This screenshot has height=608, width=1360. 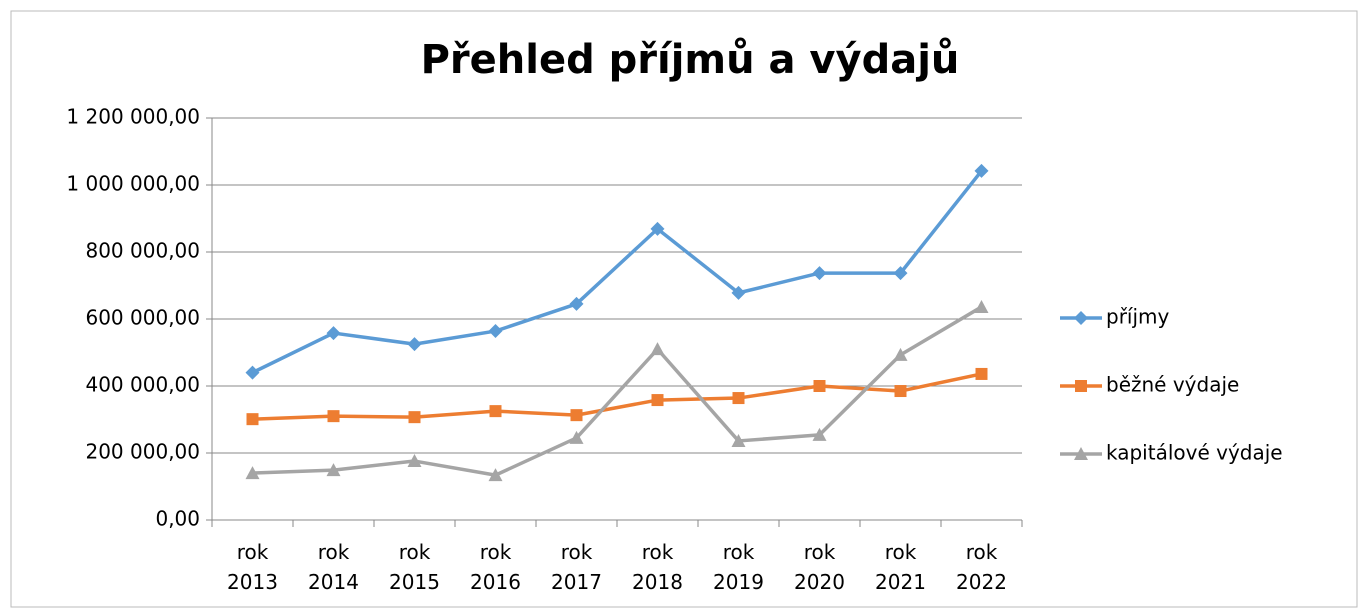 I want to click on x-tick-label: rok 2021, so click(x=900, y=567).